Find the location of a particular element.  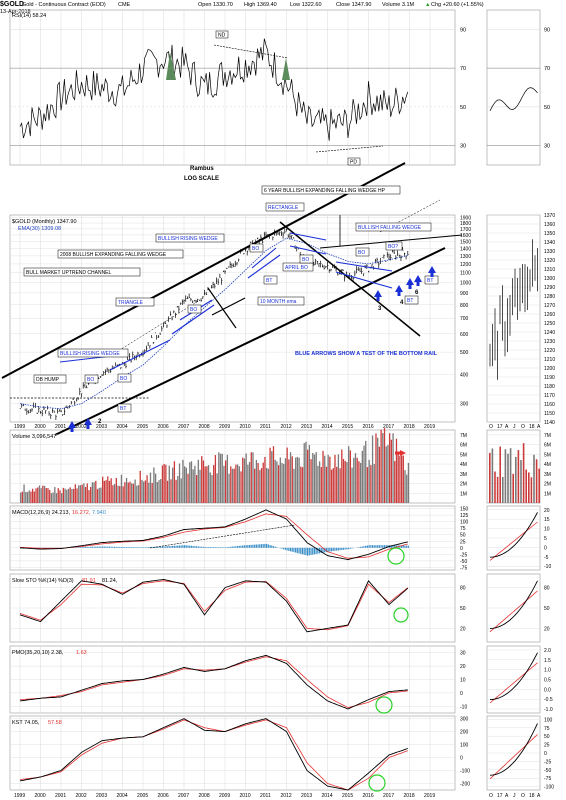

zoom-price-tick-label: 1270 is located at coordinates (549, 306).